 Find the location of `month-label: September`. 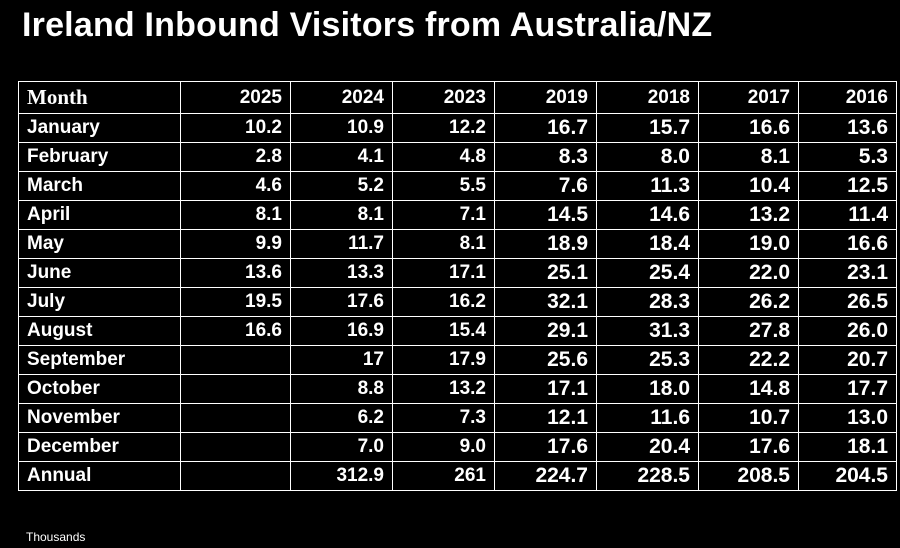

month-label: September is located at coordinates (99, 360).